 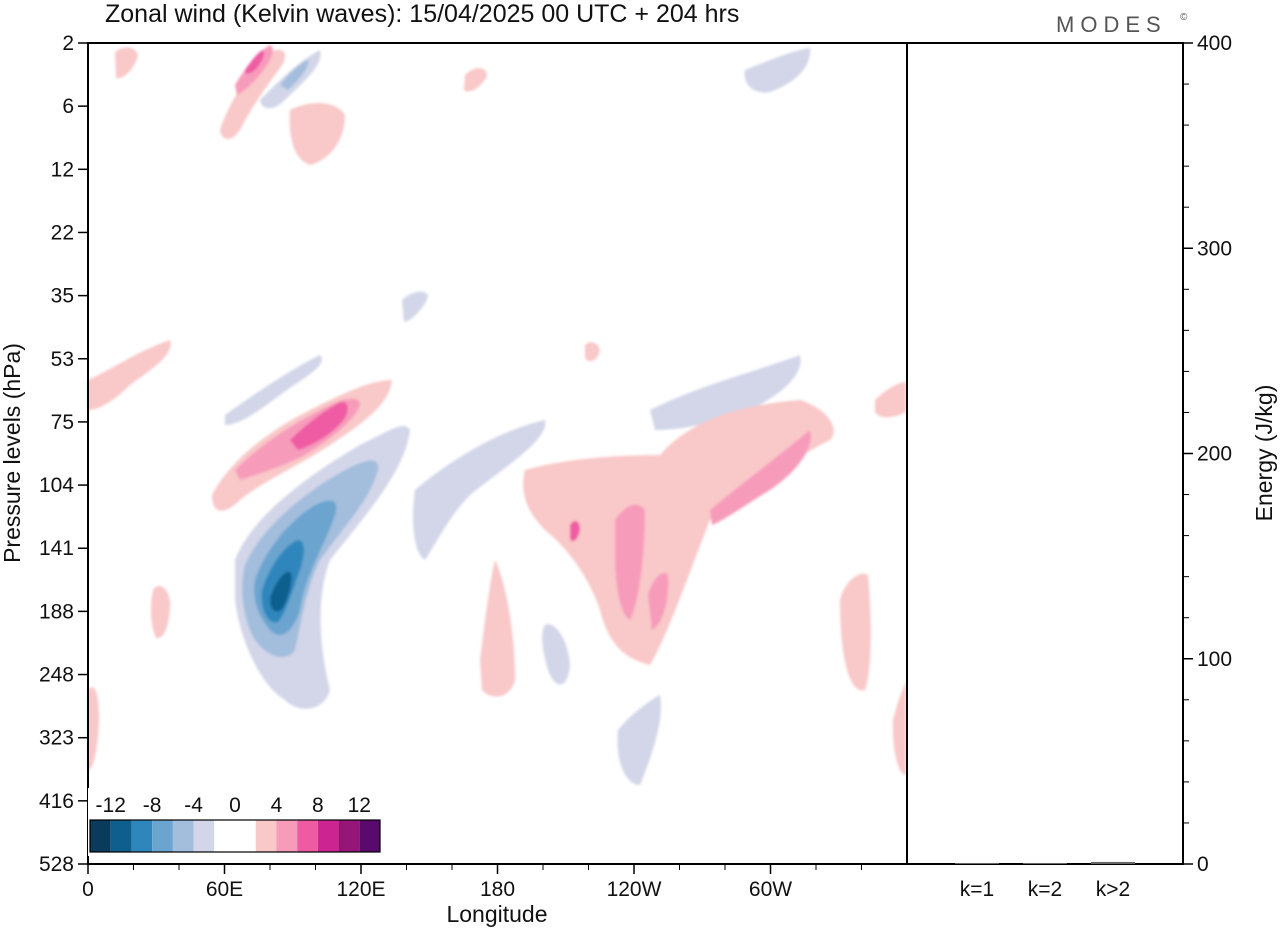 What do you see at coordinates (1264, 453) in the screenshot?
I see `energy-axis-label: Energy (J/kg)` at bounding box center [1264, 453].